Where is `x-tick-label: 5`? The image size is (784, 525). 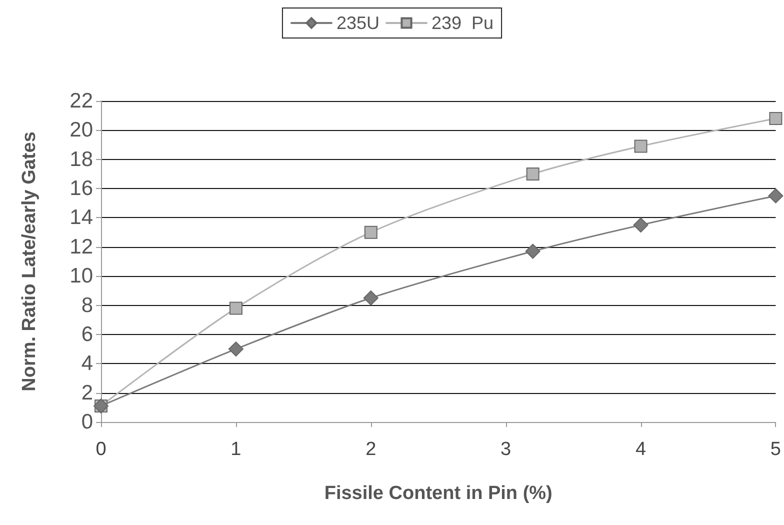 x-tick-label: 5 is located at coordinates (776, 449).